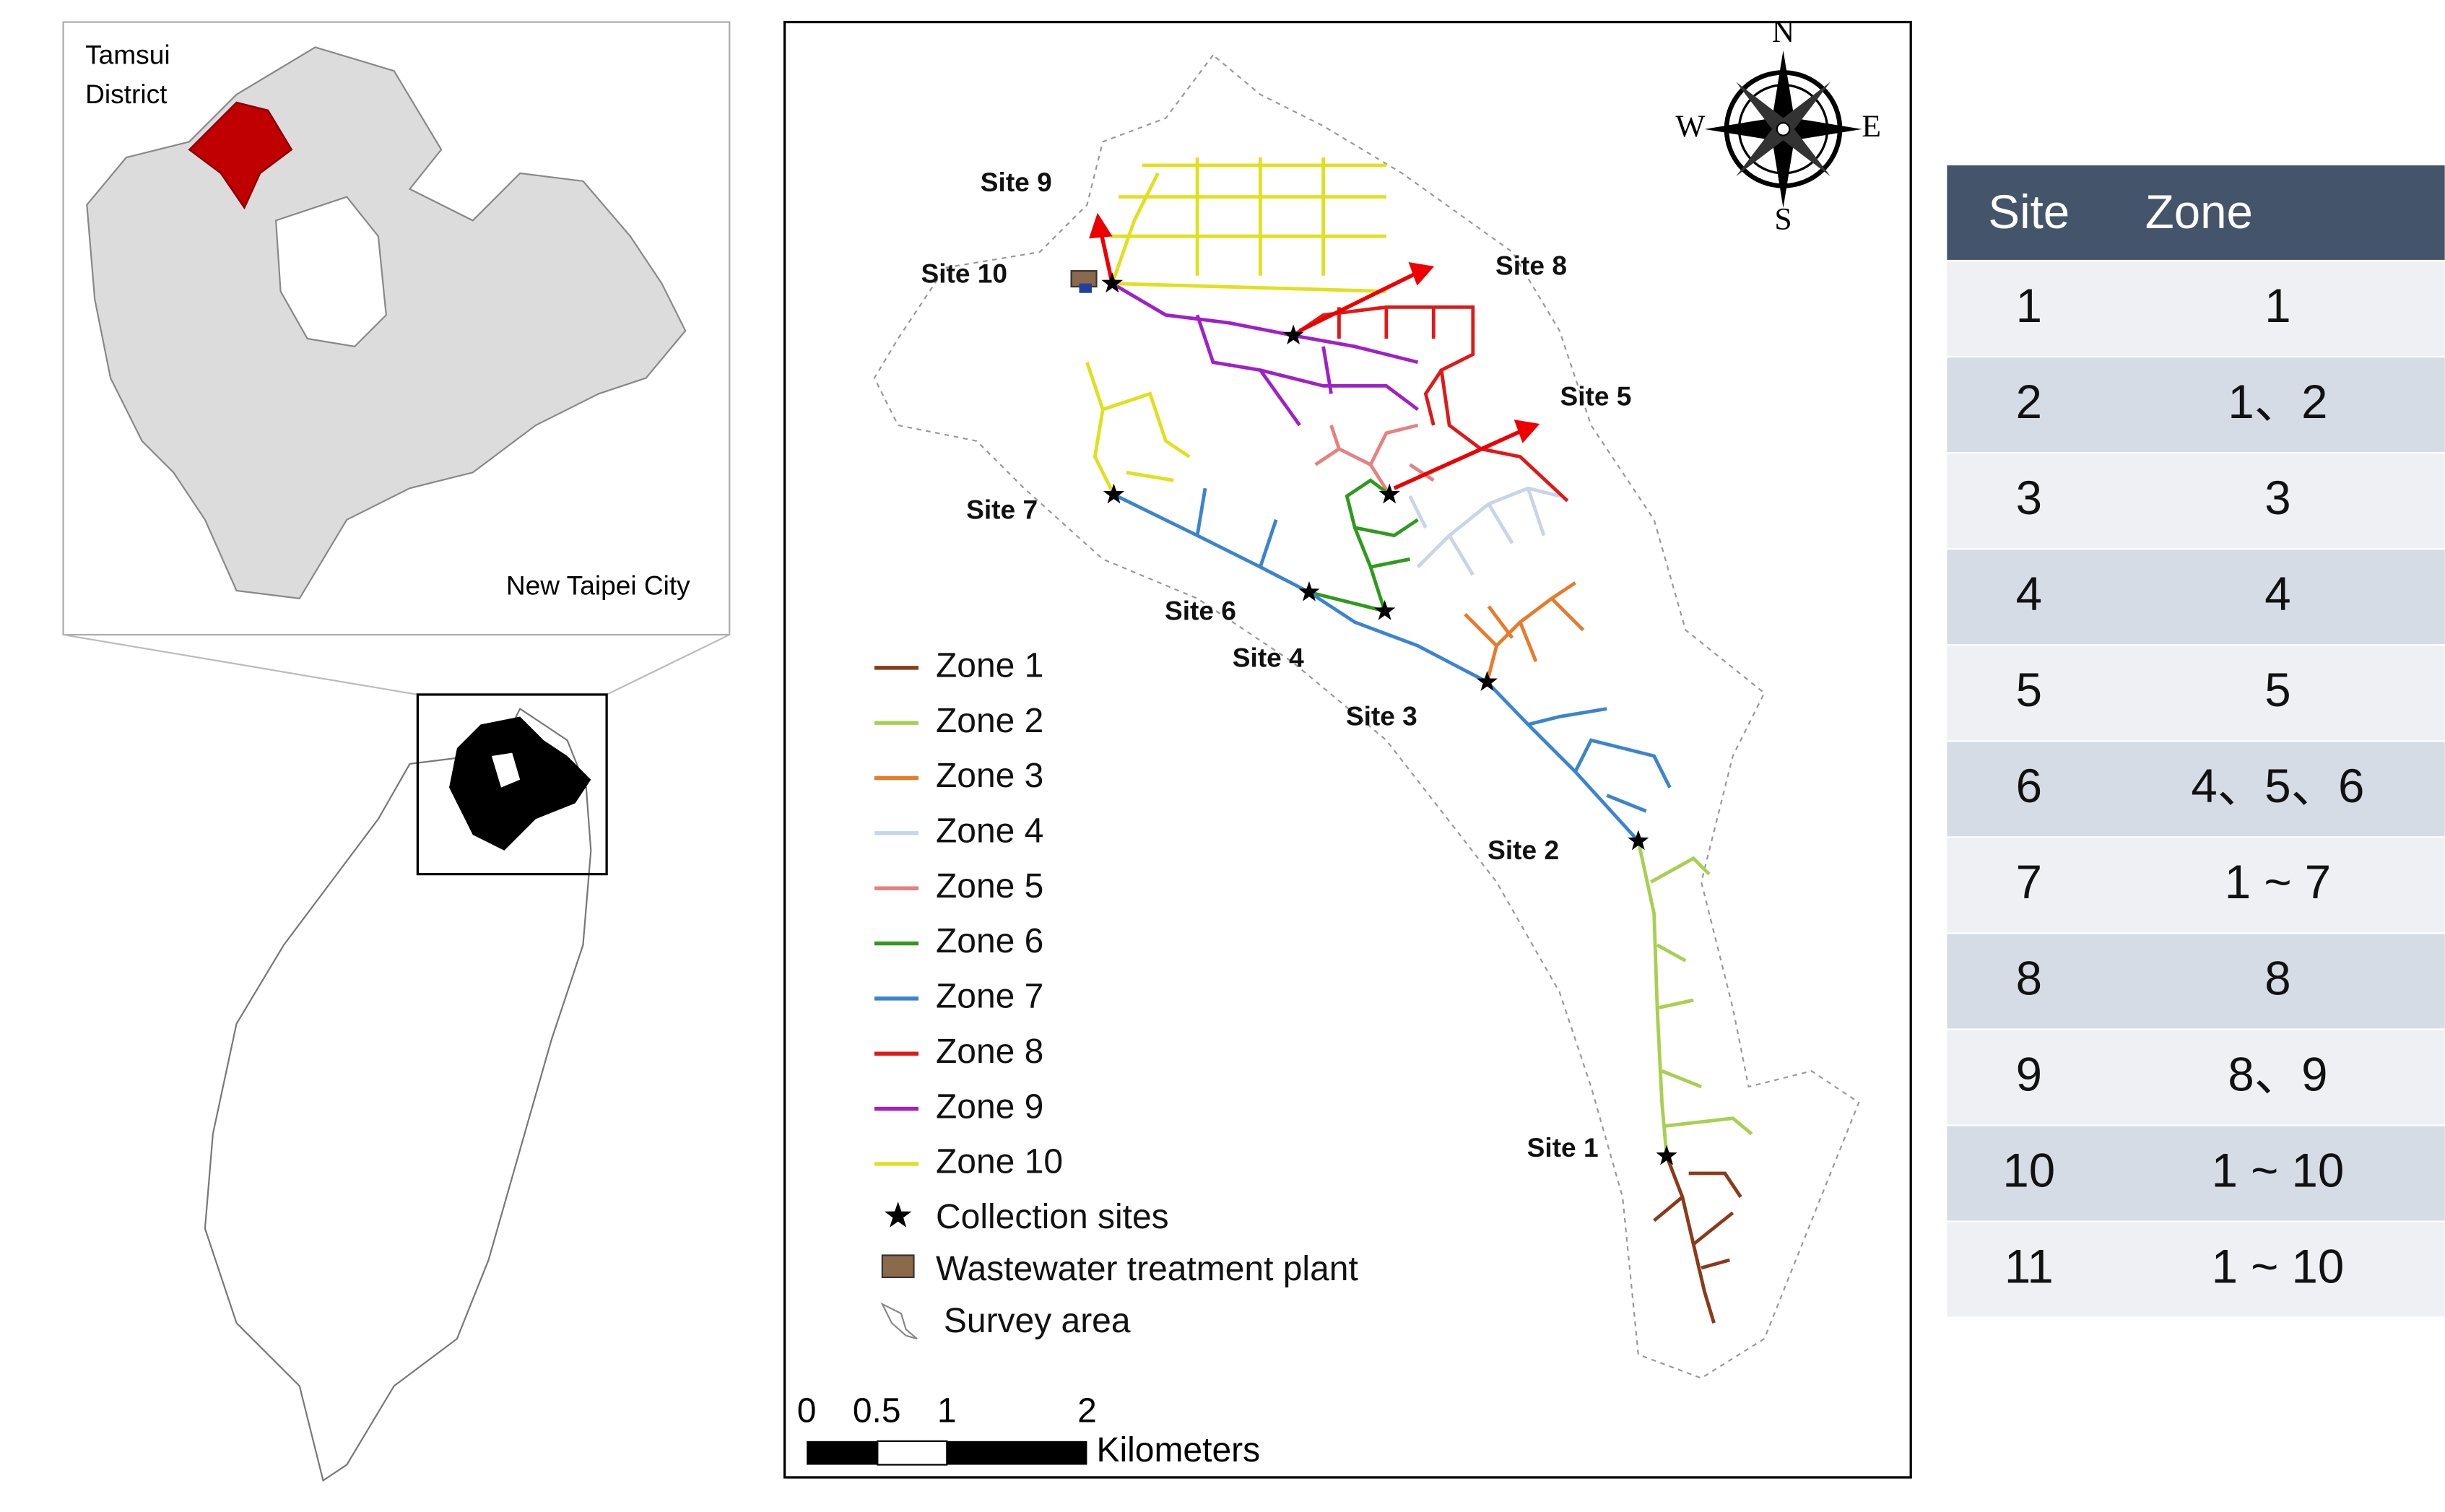 This screenshot has height=1512, width=2445. I want to click on legend-label: Survey area, so click(1037, 1321).